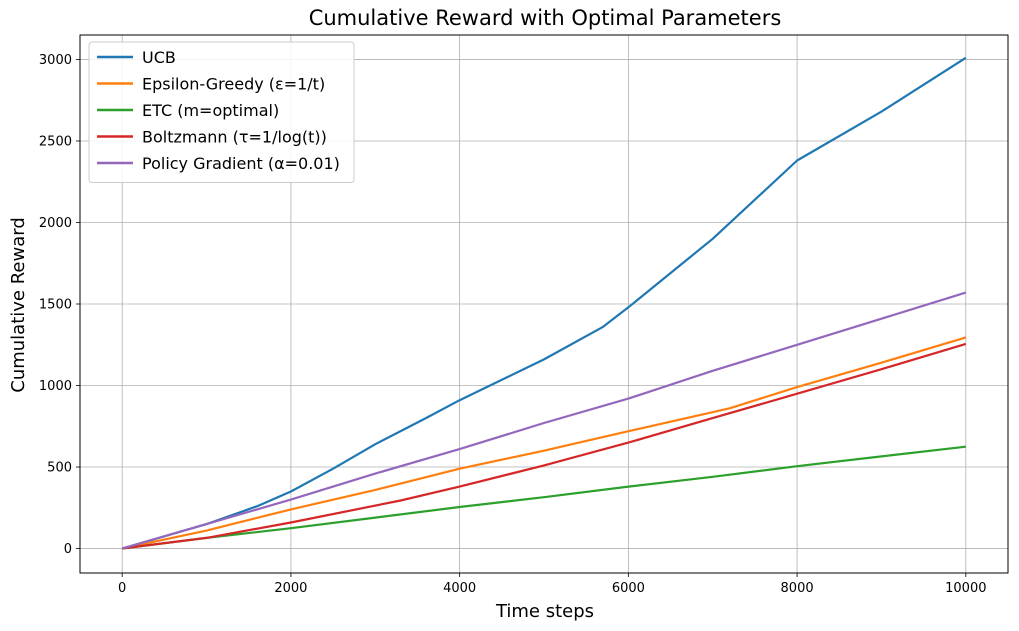 Image resolution: width=1019 pixels, height=631 pixels. Describe the element at coordinates (59, 468) in the screenshot. I see `y-tick-label: 500` at that location.